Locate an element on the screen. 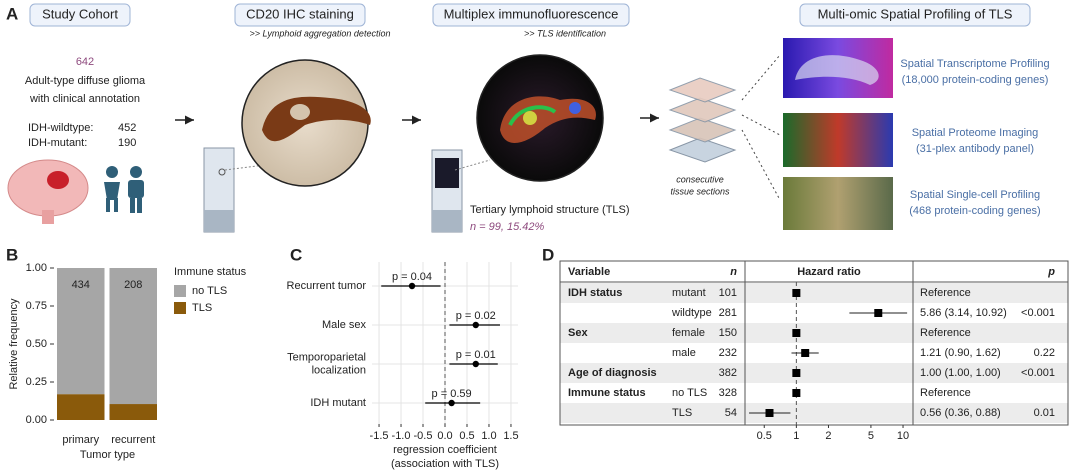 The width and height of the screenshot is (1080, 471). n: 101 is located at coordinates (728, 293).